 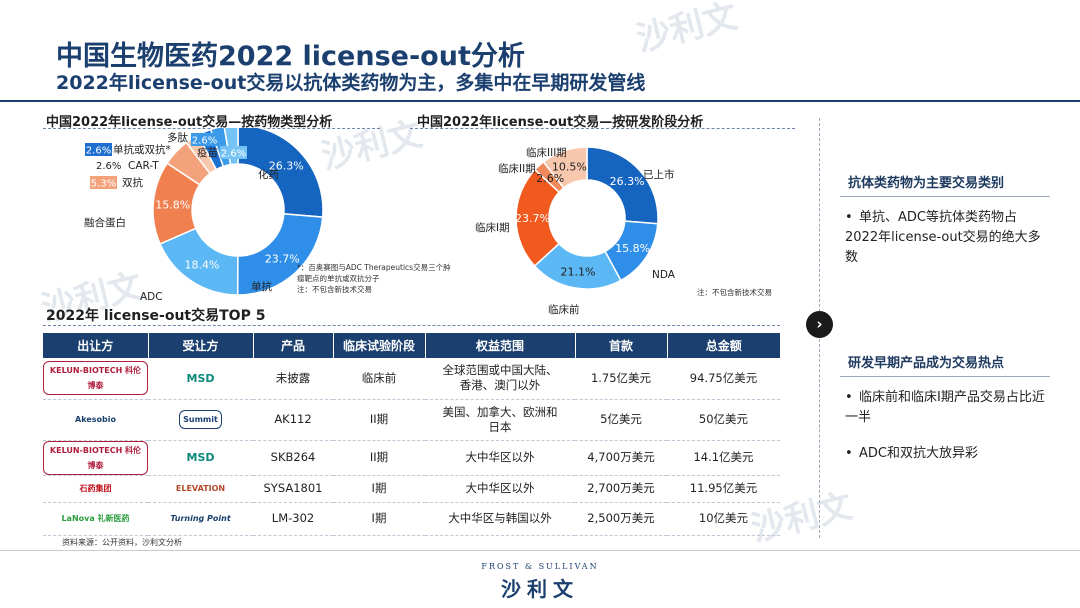 What do you see at coordinates (500, 379) in the screenshot?
I see `table-cell-scope: 全球范围或中国大陆、香港、澳门以外` at bounding box center [500, 379].